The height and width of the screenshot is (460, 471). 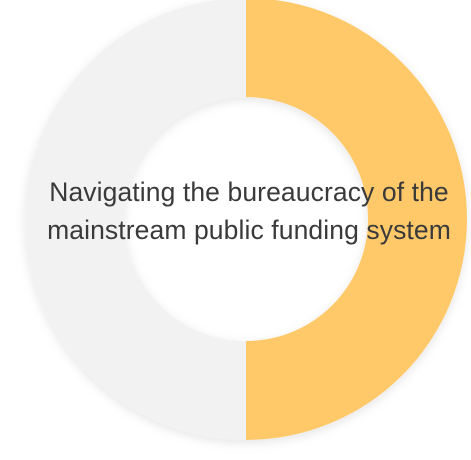 What do you see at coordinates (249, 230) in the screenshot?
I see `overlay-text-line-2: mainstream public funding system` at bounding box center [249, 230].